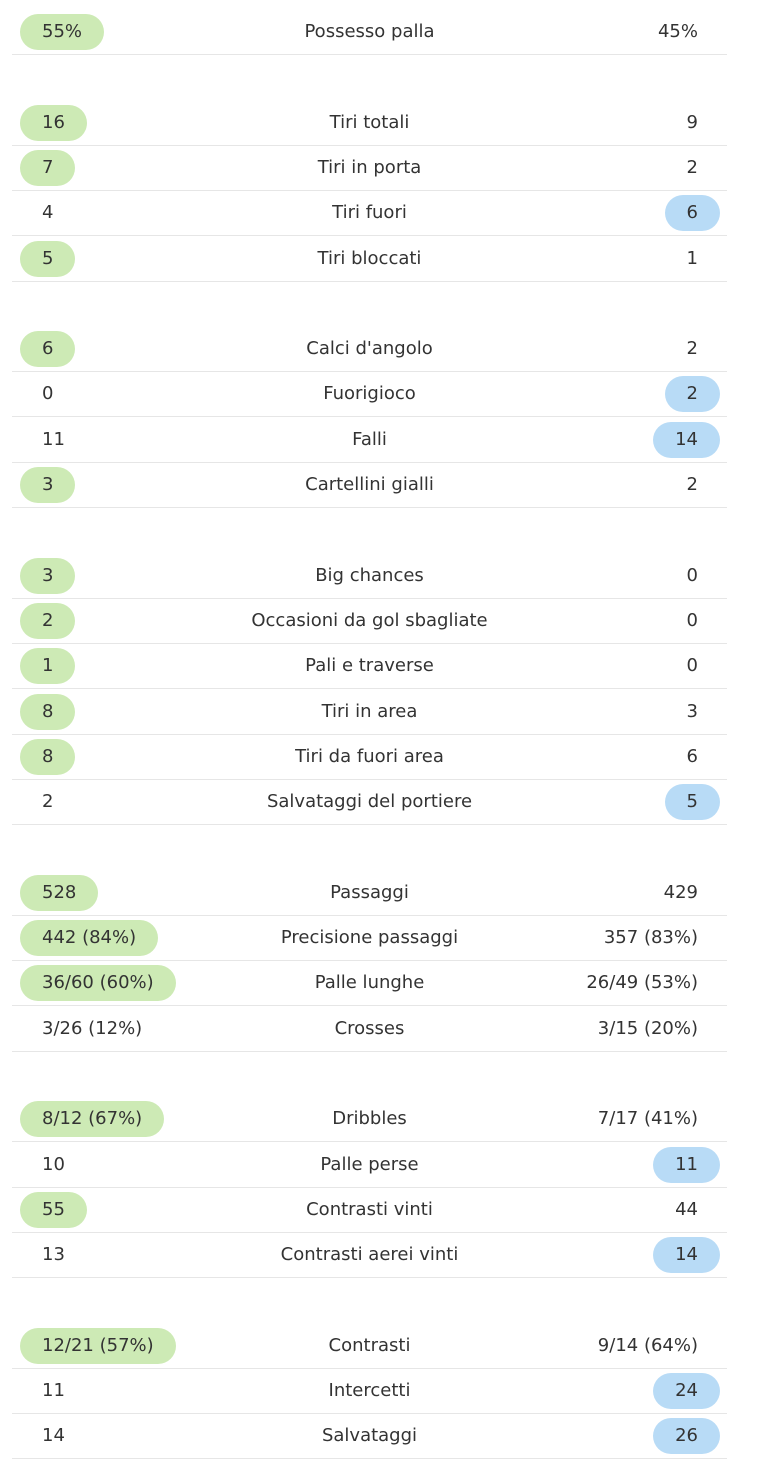  I want to click on home-value: 12/21 (57%), so click(98, 1345).